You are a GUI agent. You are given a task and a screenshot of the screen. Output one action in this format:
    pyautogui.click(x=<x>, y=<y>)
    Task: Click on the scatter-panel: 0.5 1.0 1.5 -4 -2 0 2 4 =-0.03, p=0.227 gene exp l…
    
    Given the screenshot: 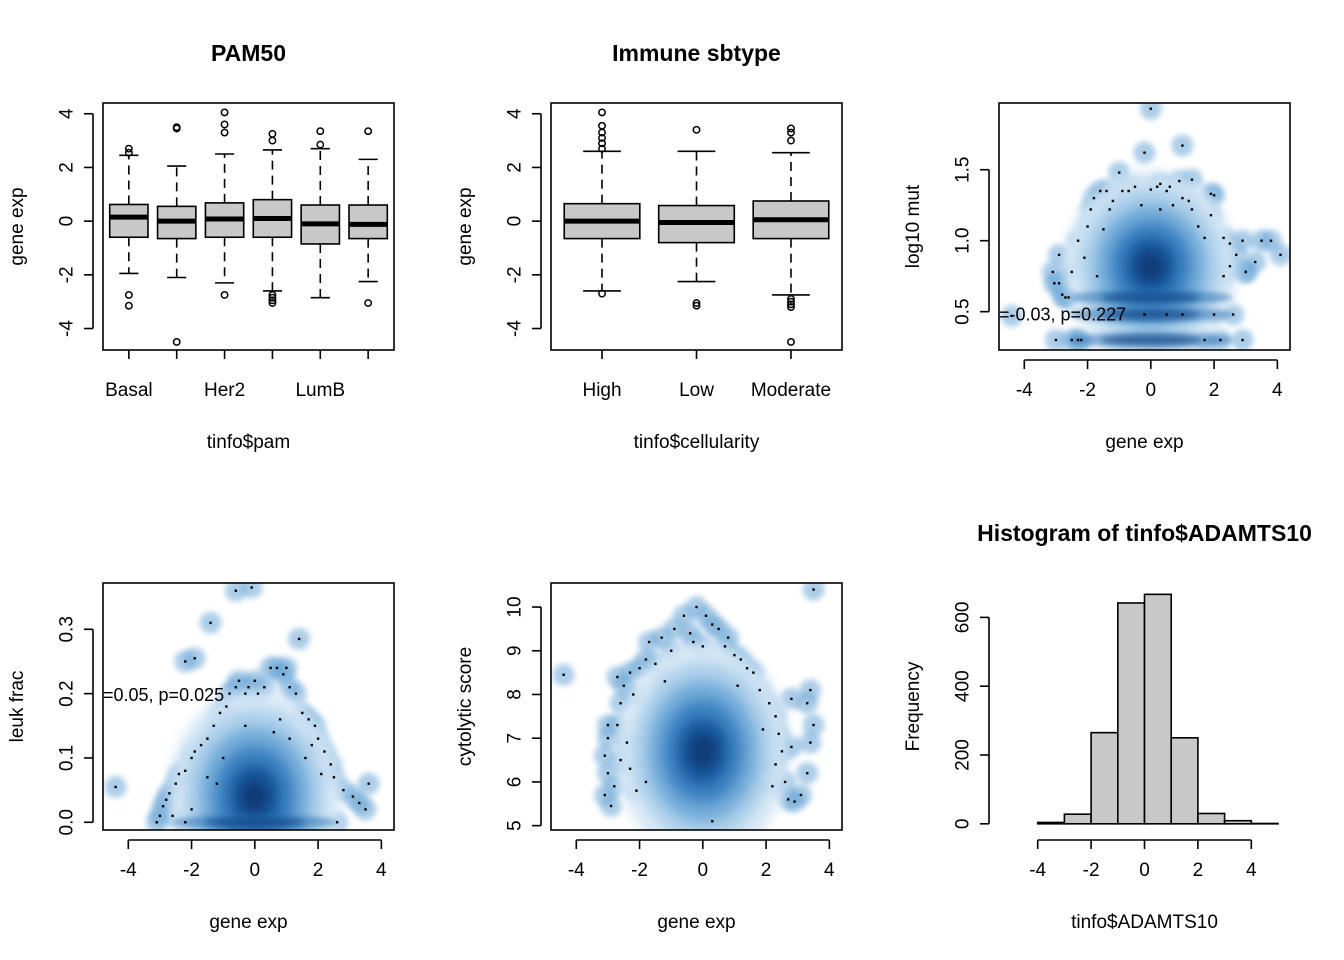 What is the action you would take?
    pyautogui.click(x=1097, y=277)
    